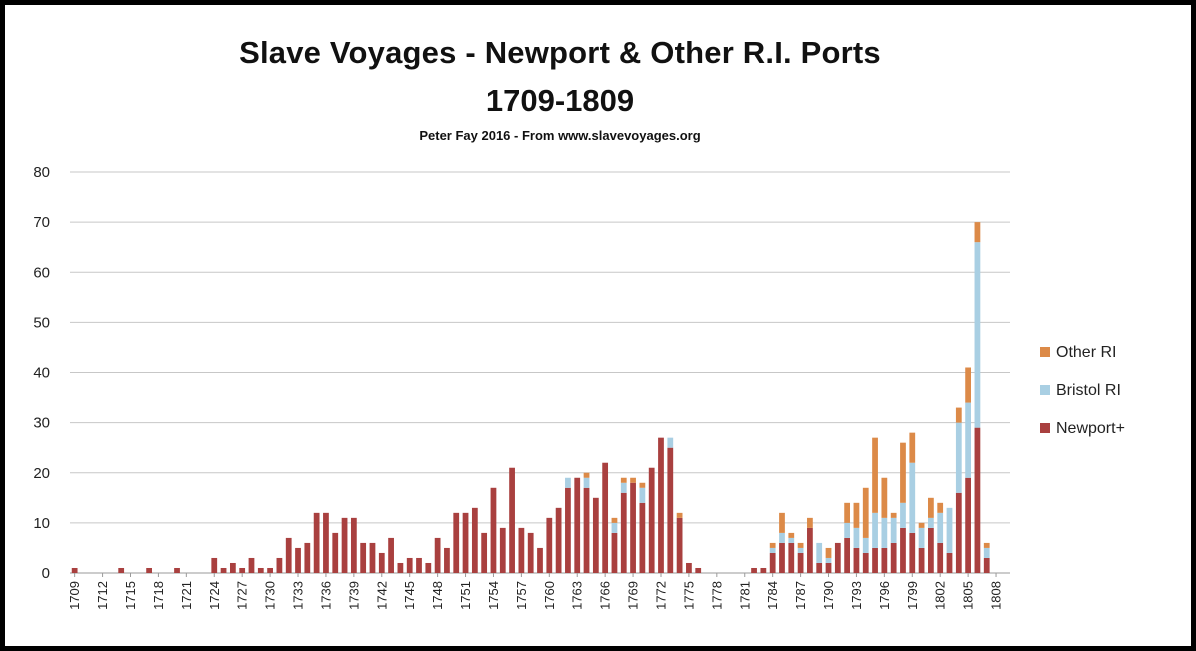 The width and height of the screenshot is (1196, 651). What do you see at coordinates (353, 595) in the screenshot?
I see `x-tick-label: 1739` at bounding box center [353, 595].